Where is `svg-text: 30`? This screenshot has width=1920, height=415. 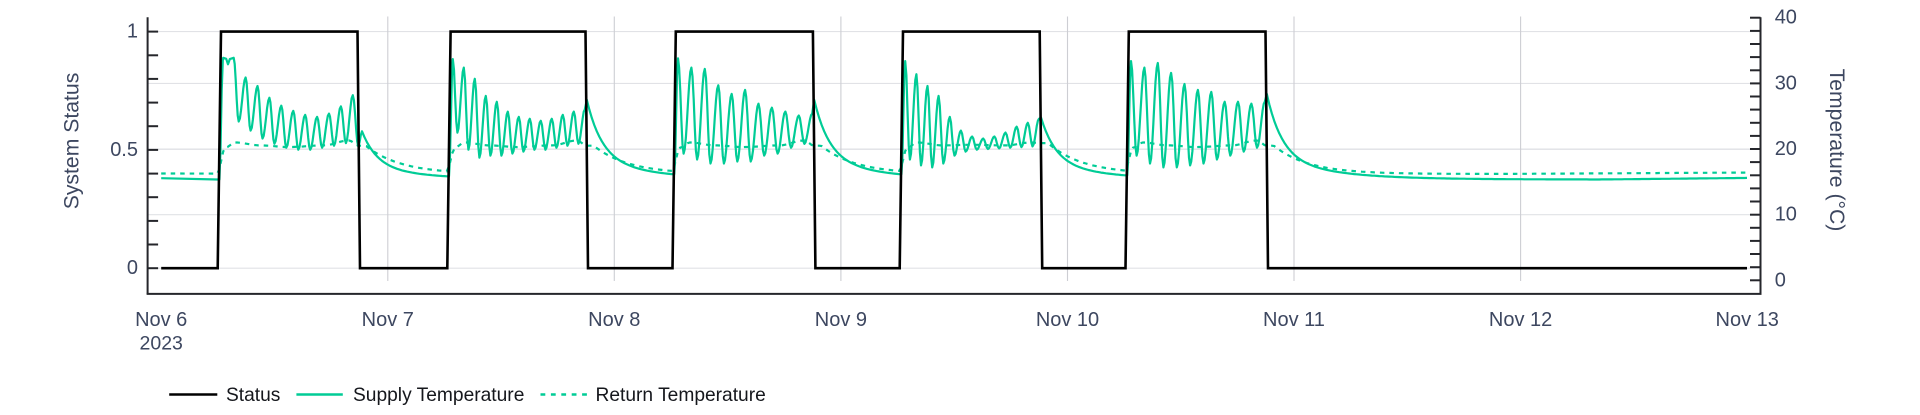
svg-text: 30 is located at coordinates (1786, 83).